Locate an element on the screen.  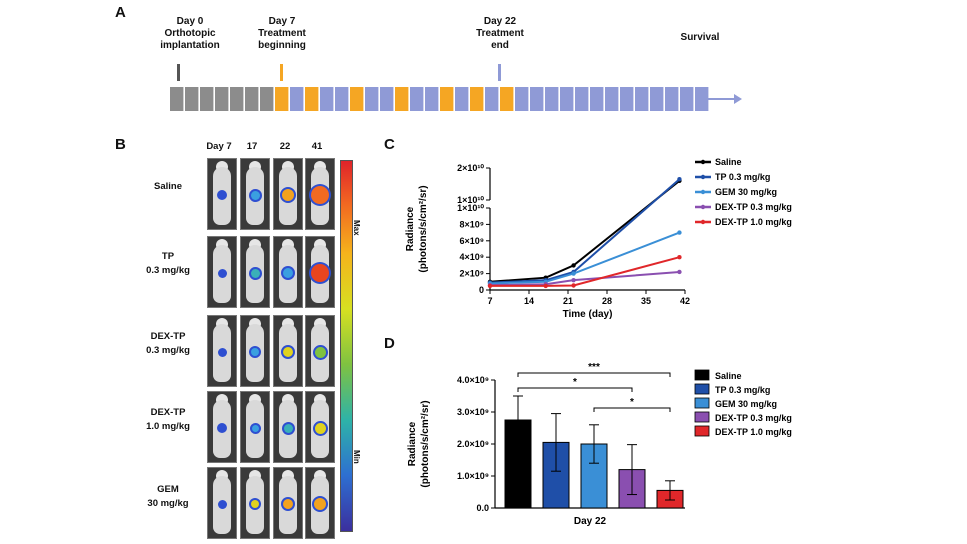
row-label-line1: TP is located at coordinates (168, 256).